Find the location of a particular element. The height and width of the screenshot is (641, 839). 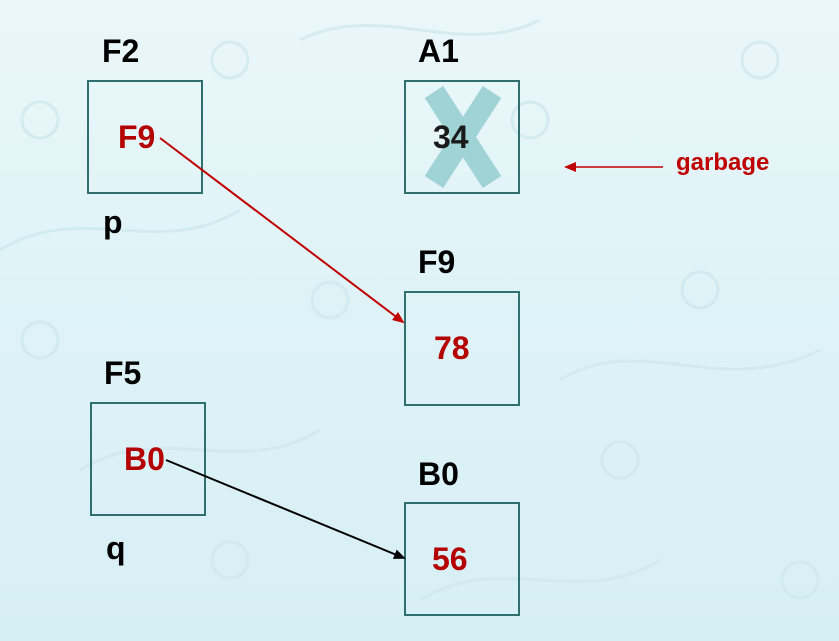

pointer-arrow-p is located at coordinates (282, 230).